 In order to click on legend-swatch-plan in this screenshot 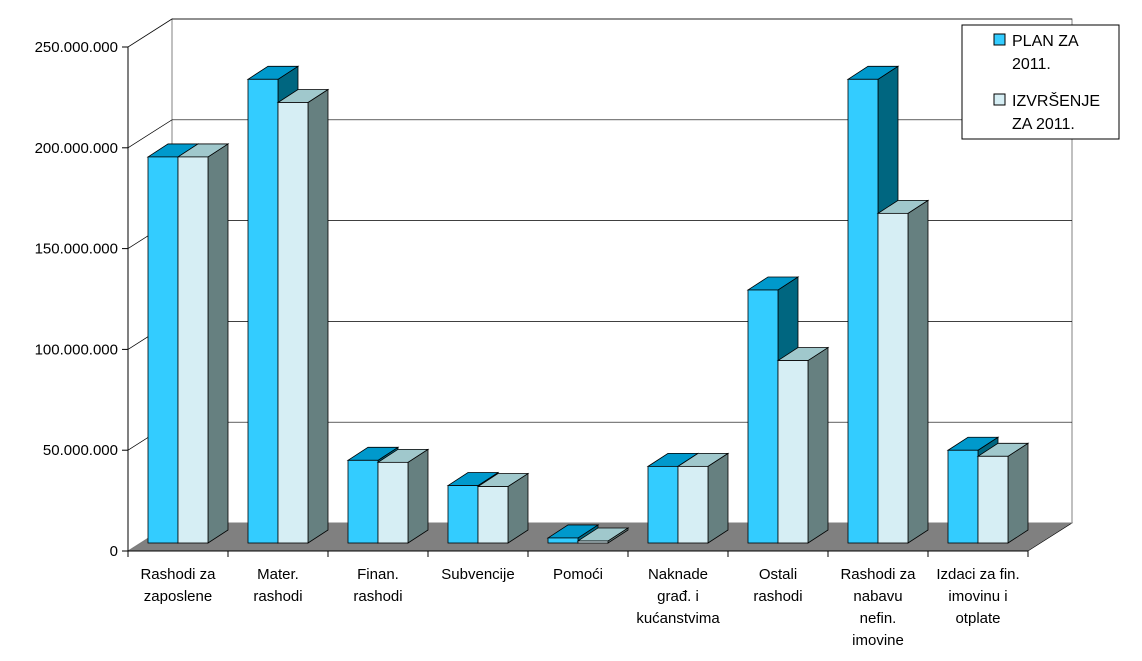, I will do `click(999, 39)`.